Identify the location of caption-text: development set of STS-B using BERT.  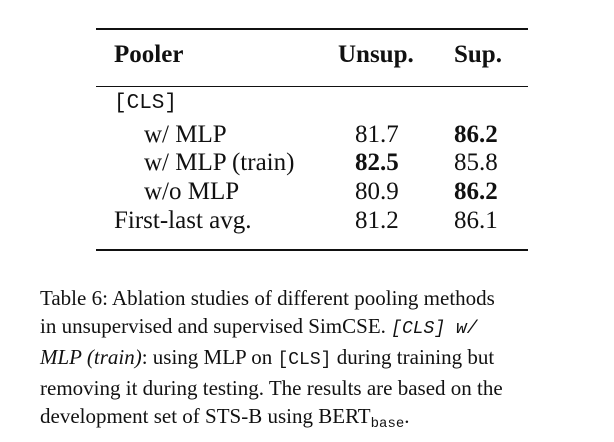
(205, 416).